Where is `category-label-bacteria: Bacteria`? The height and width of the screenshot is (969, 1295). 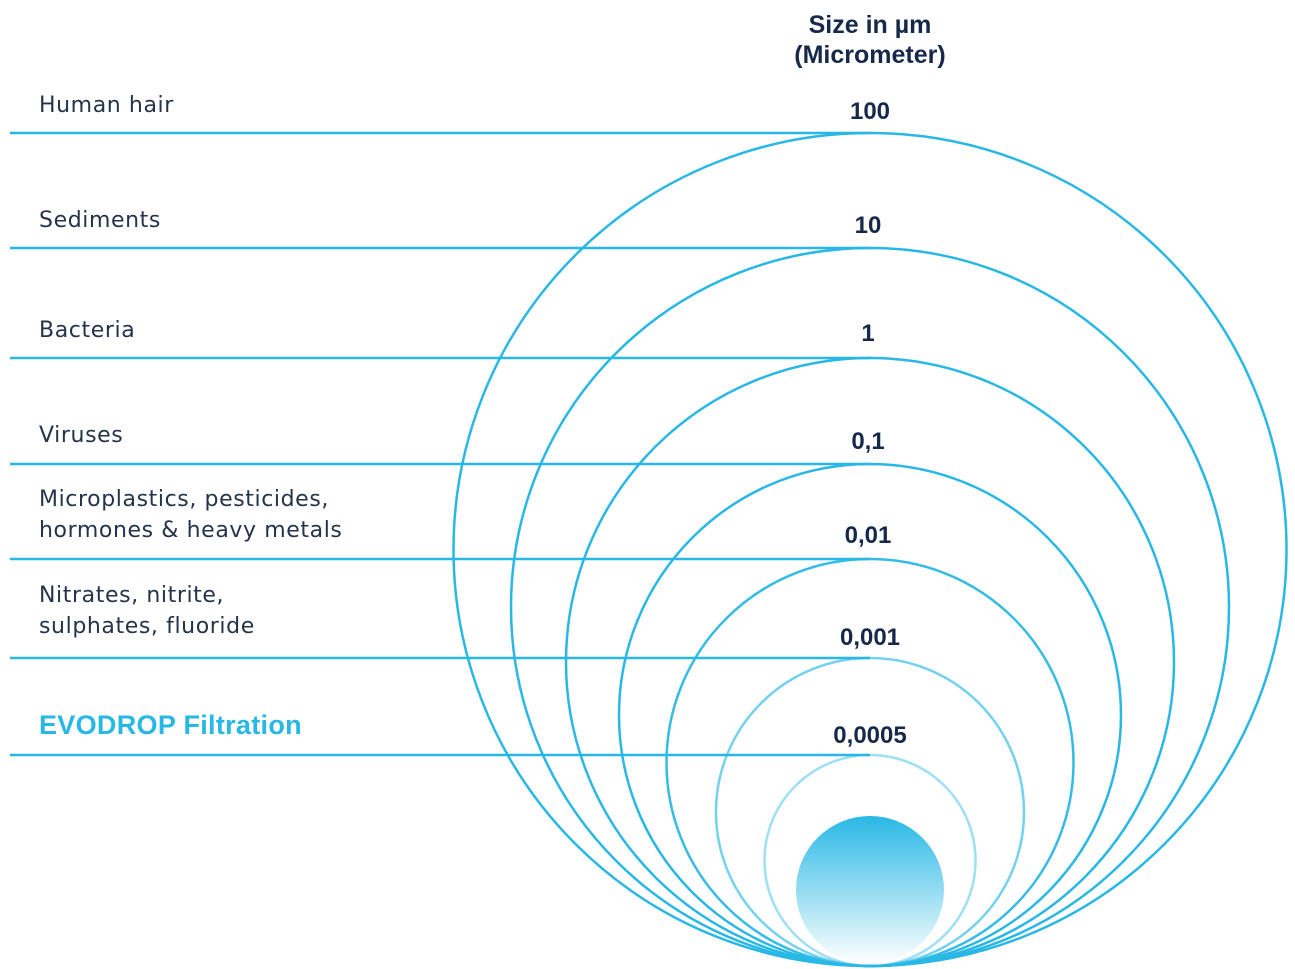 category-label-bacteria: Bacteria is located at coordinates (87, 330).